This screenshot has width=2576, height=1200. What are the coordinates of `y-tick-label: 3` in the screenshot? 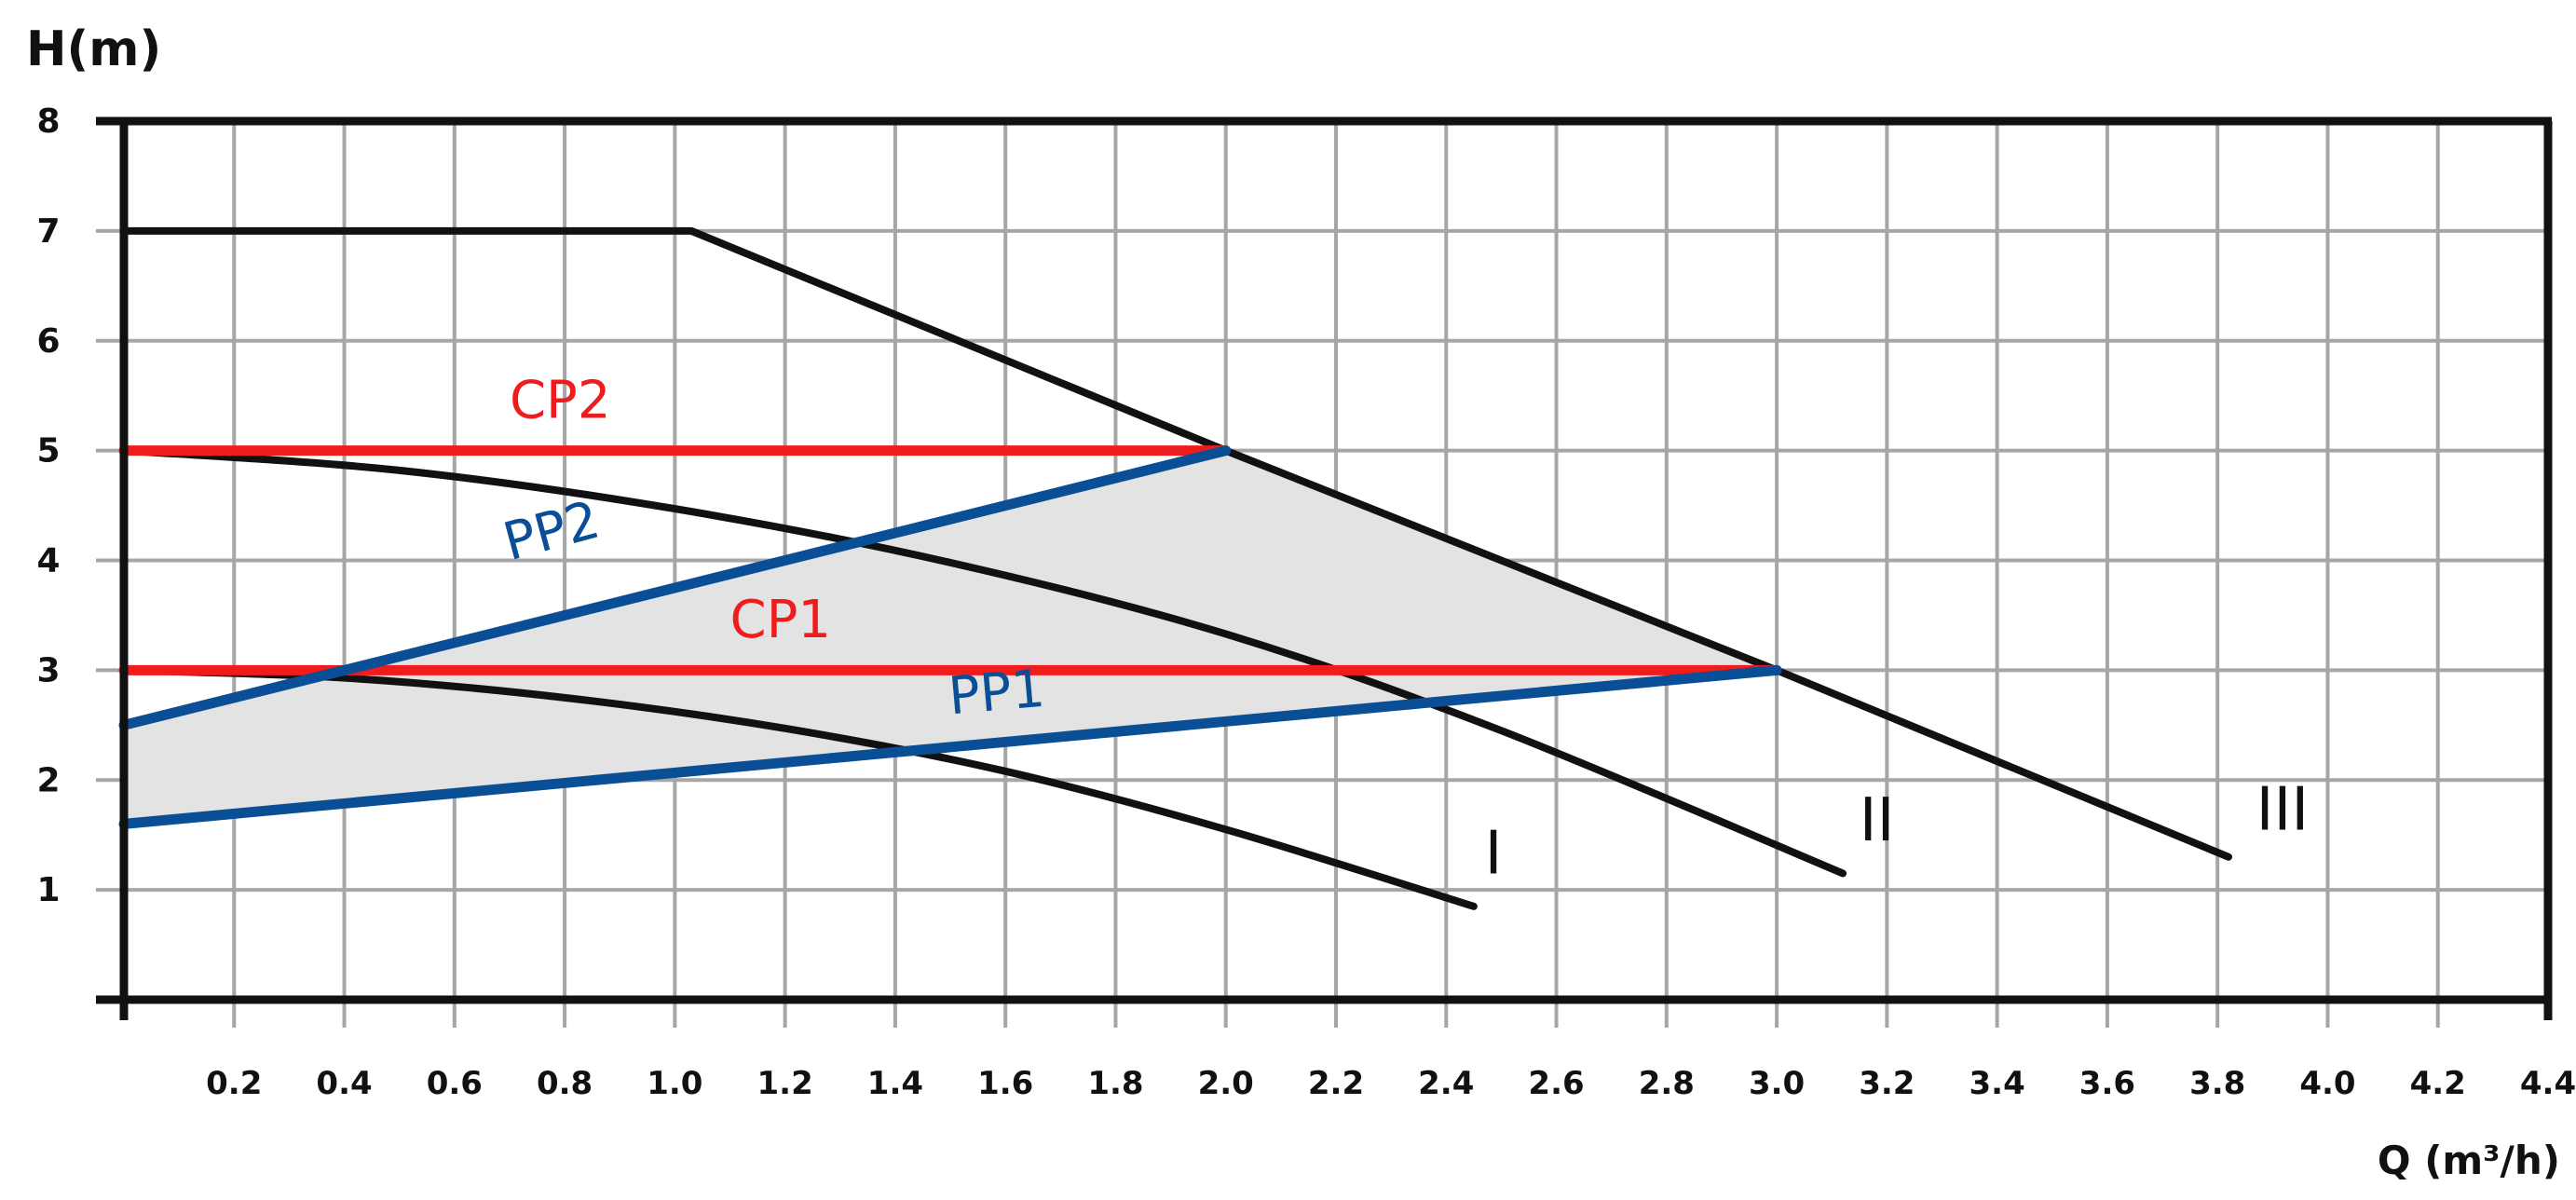 It's located at (48, 670).